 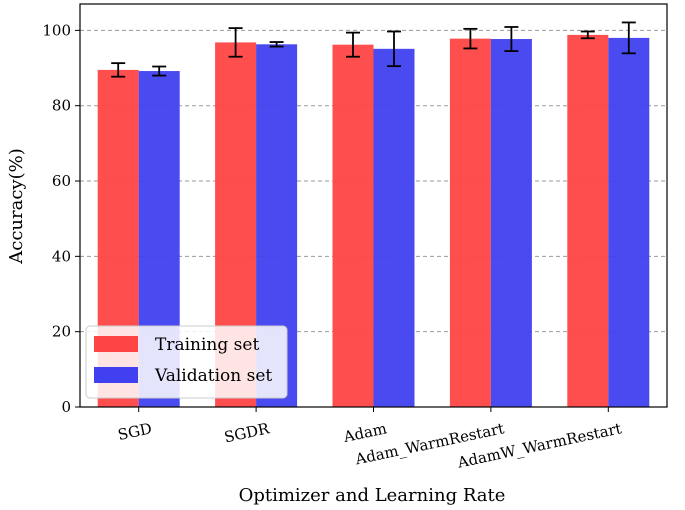 What do you see at coordinates (470, 223) in the screenshot?
I see `bar-training-adam_warmrestart` at bounding box center [470, 223].